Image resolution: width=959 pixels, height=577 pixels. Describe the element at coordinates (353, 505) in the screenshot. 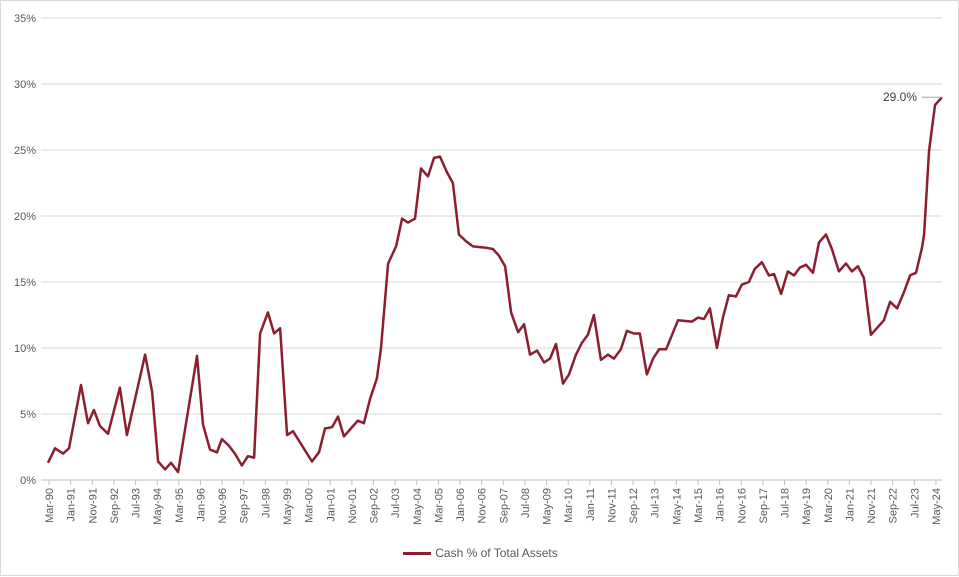

I see `x-tick-label: Nov-01` at that location.